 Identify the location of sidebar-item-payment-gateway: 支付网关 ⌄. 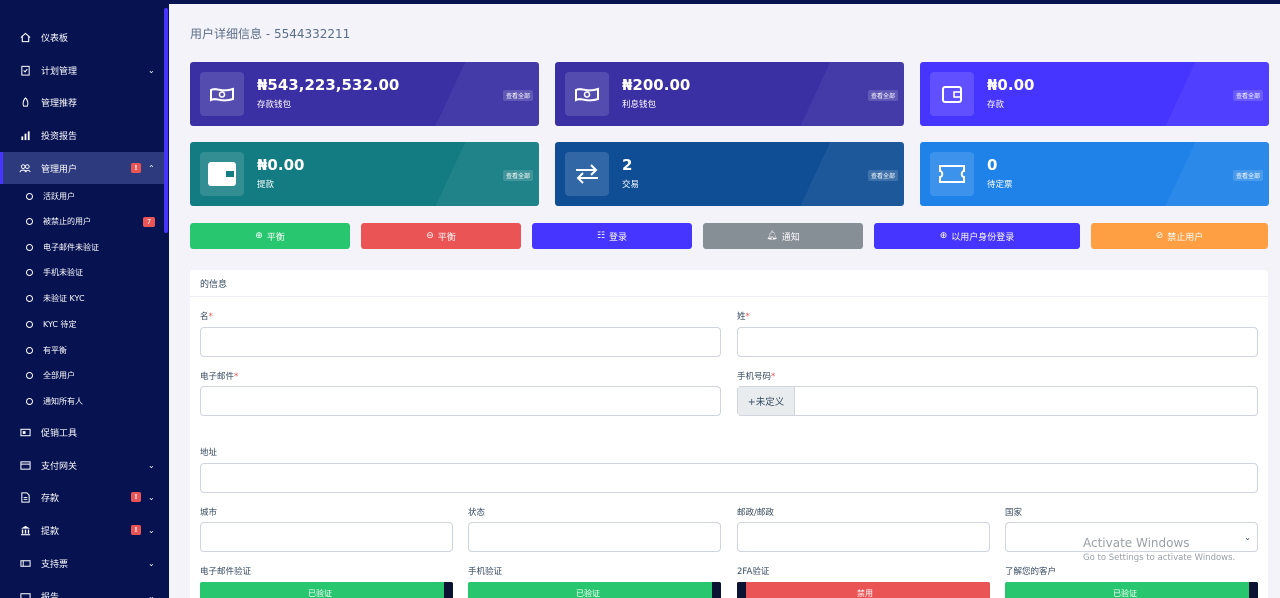
(82, 465).